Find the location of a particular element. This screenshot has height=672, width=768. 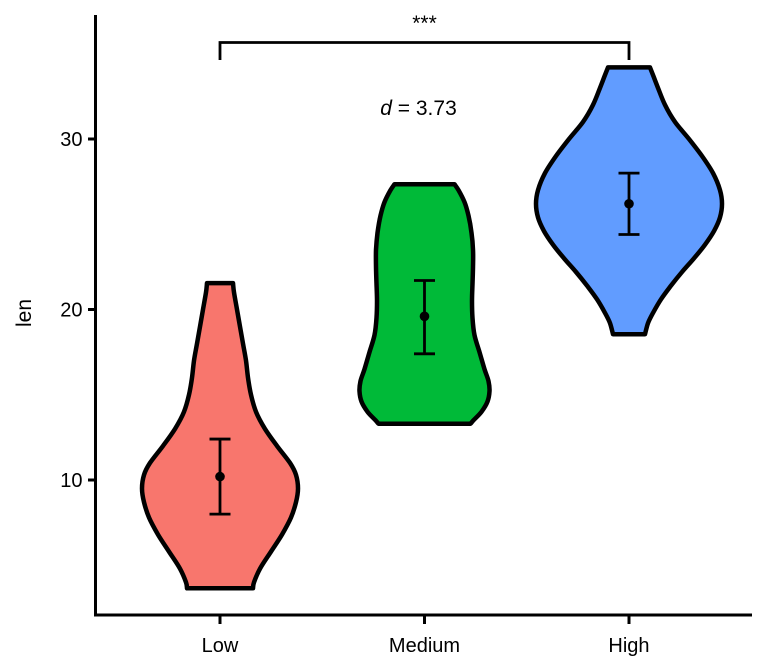

mean-dot-high is located at coordinates (629, 203).